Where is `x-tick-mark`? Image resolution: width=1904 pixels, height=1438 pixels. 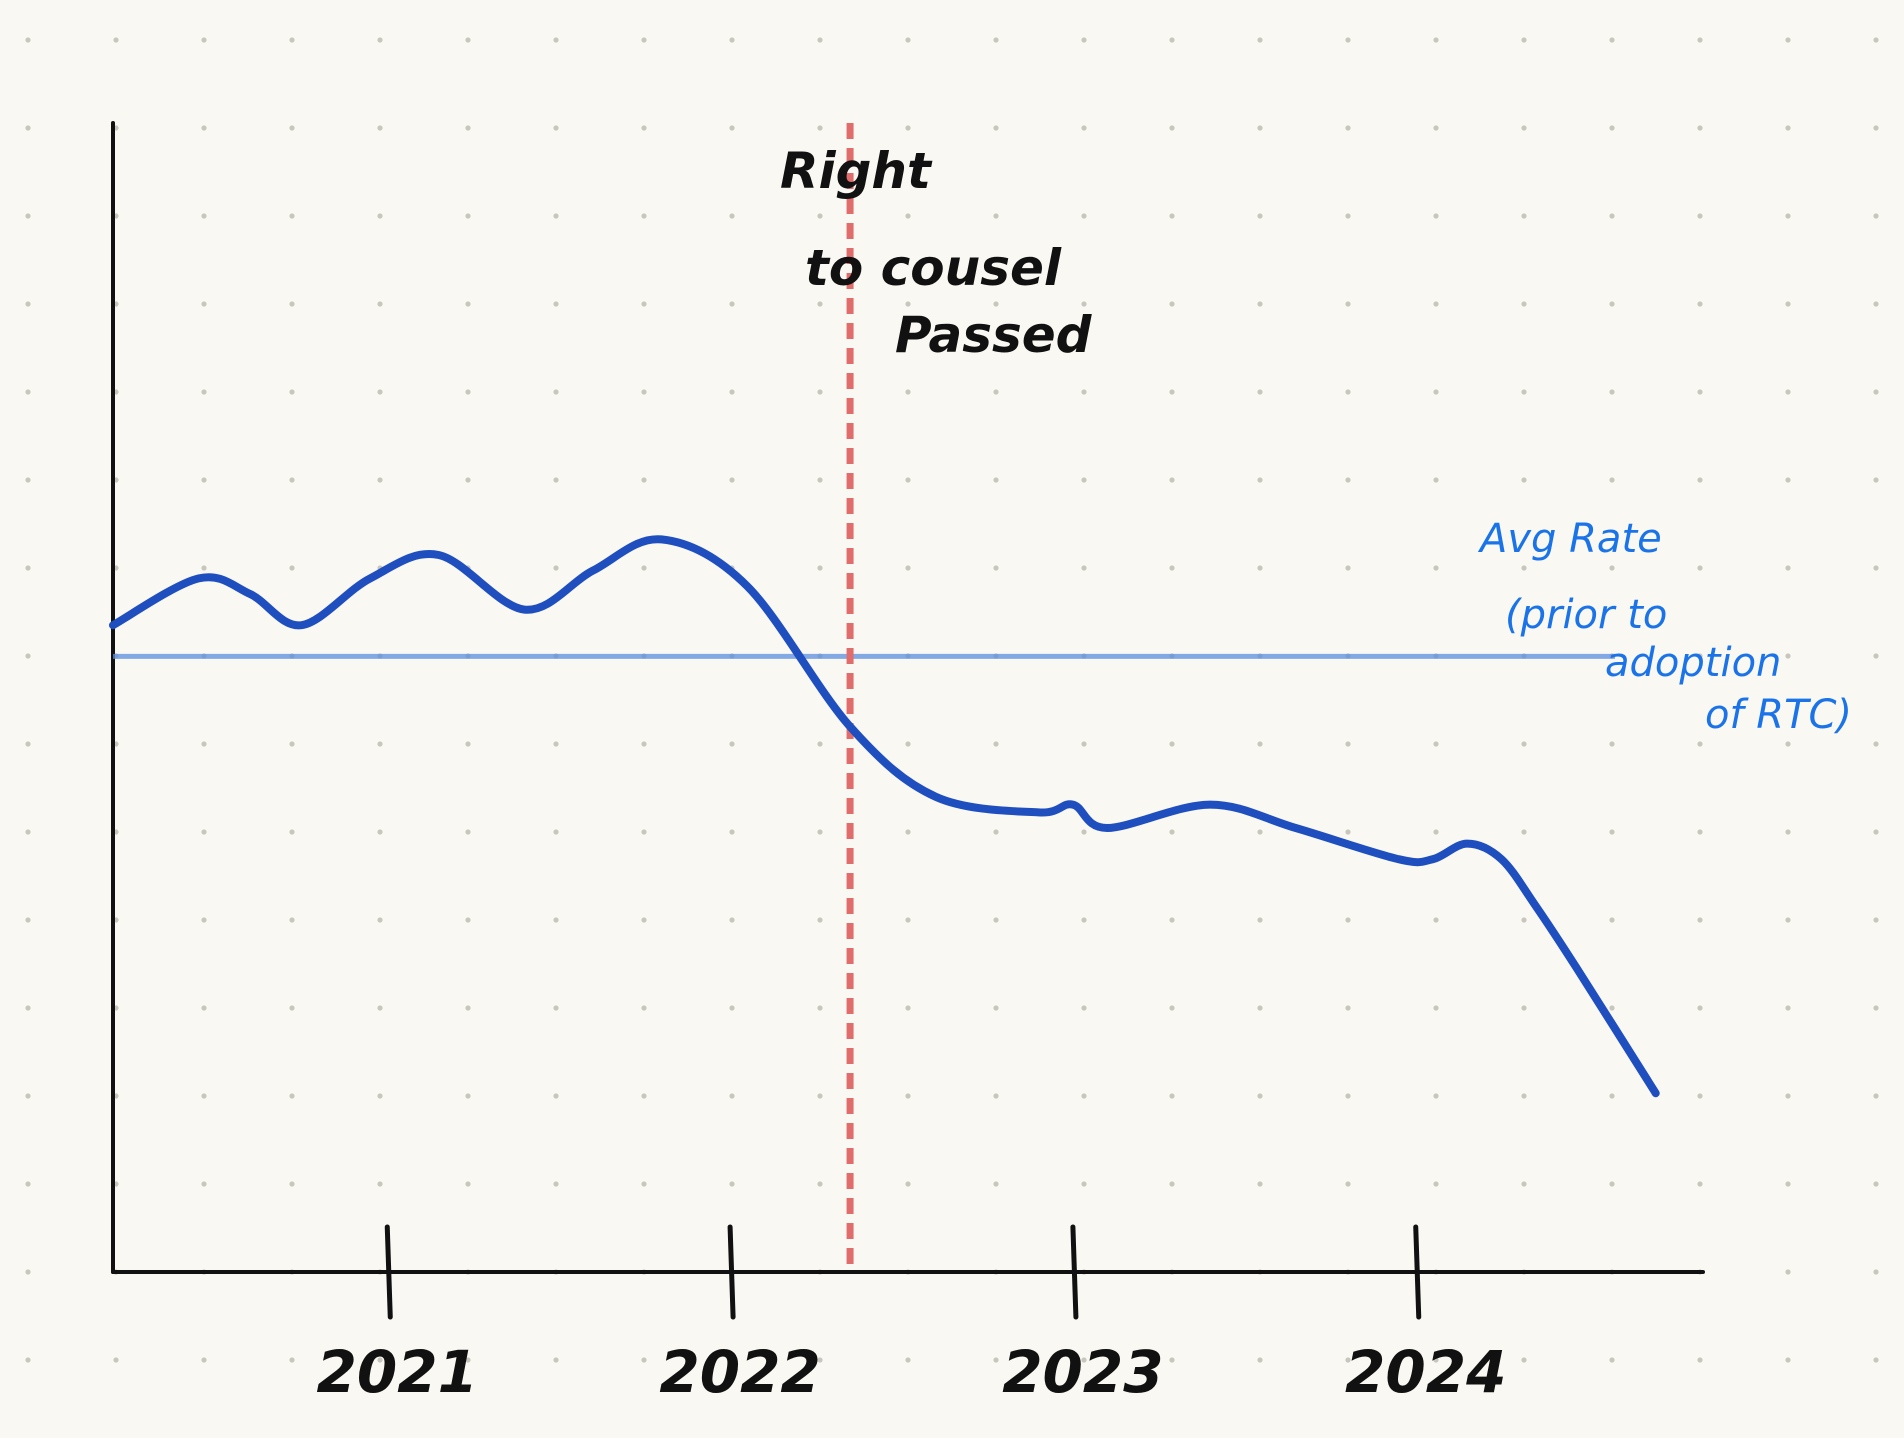 x-tick-mark is located at coordinates (1074, 1272).